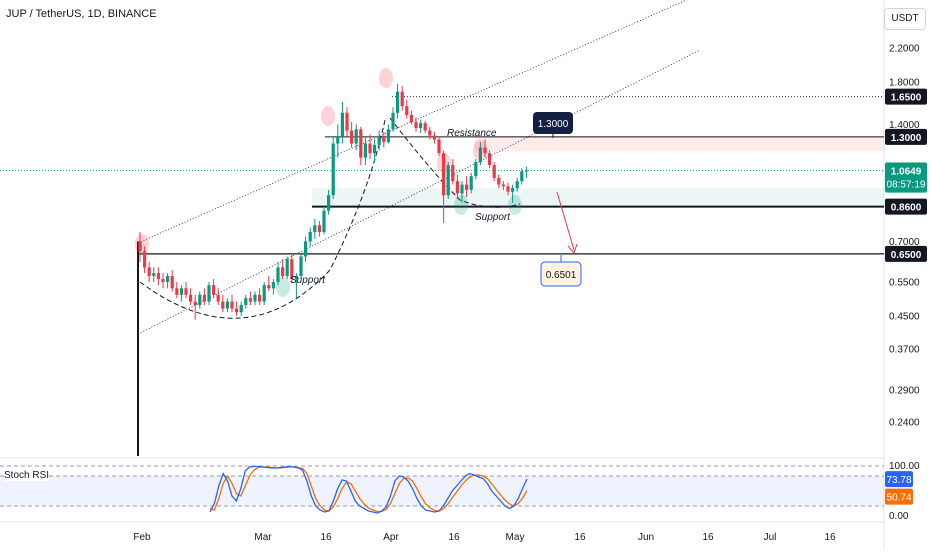 The height and width of the screenshot is (555, 932). Describe the element at coordinates (553, 123) in the screenshot. I see `target-top-callout` at that location.